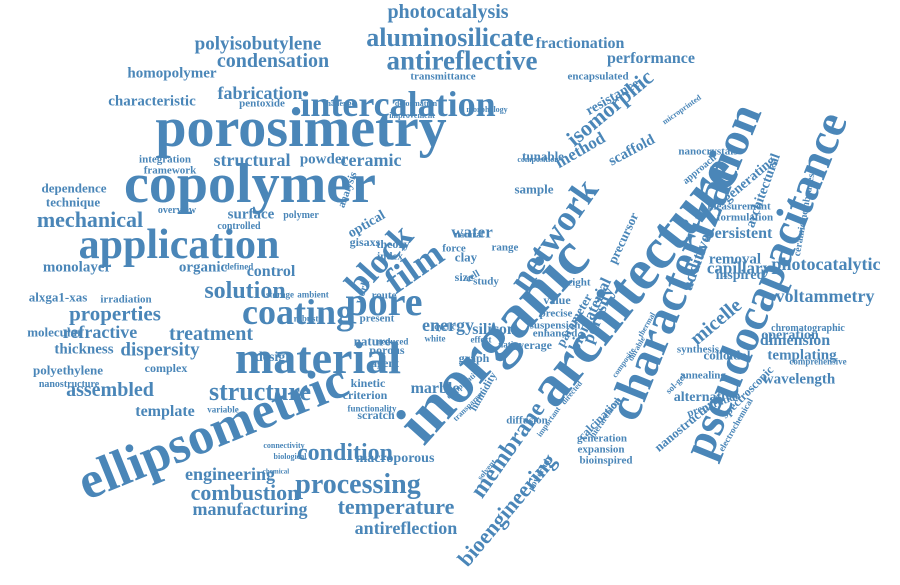 The image size is (900, 585). I want to click on cloud-word-dependence: dependence, so click(74, 188).